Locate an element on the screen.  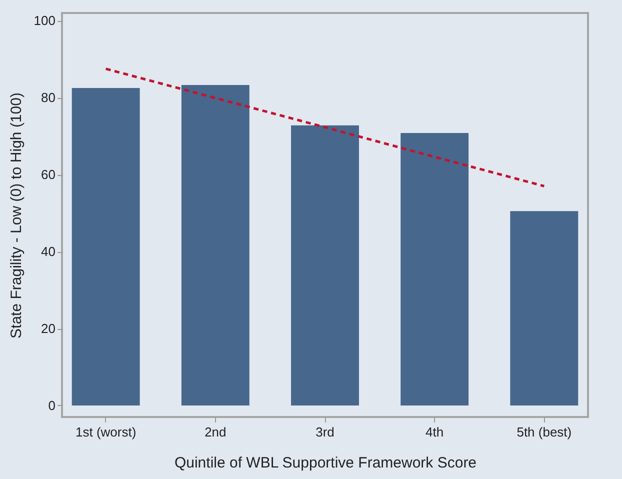
x-tick-label: 2nd is located at coordinates (215, 432).